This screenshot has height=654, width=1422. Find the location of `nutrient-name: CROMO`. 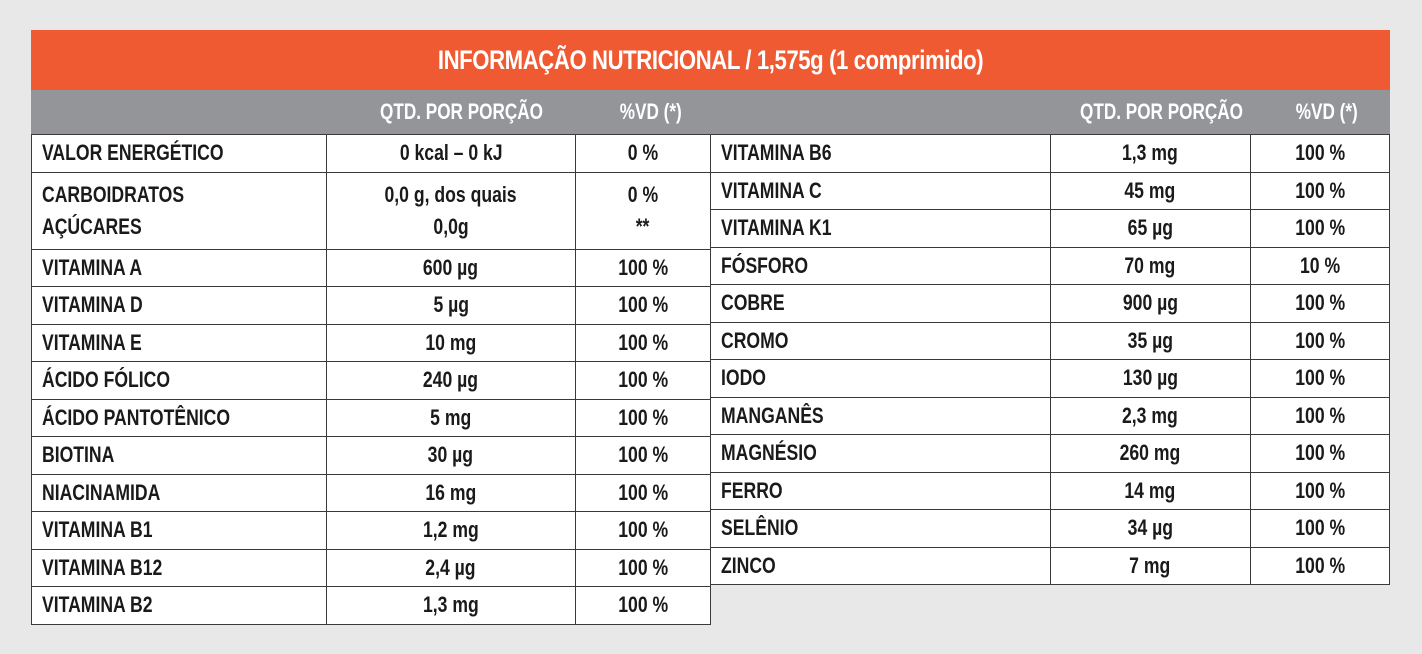

nutrient-name: CROMO is located at coordinates (880, 340).